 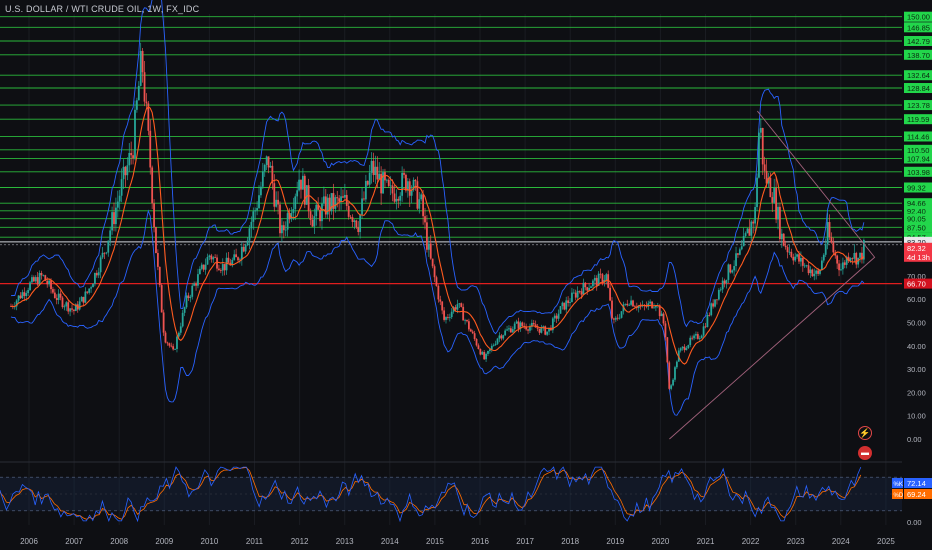 What do you see at coordinates (918, 119) in the screenshot?
I see `resistance-label: 119.59` at bounding box center [918, 119].